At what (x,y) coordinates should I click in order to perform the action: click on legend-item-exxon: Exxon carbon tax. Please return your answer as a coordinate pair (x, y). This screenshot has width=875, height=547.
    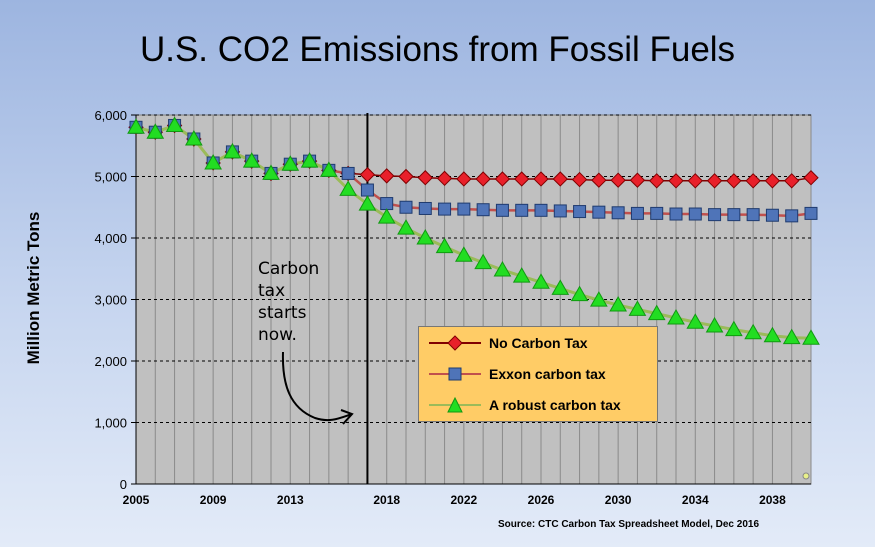
    Looking at the image, I should click on (516, 374).